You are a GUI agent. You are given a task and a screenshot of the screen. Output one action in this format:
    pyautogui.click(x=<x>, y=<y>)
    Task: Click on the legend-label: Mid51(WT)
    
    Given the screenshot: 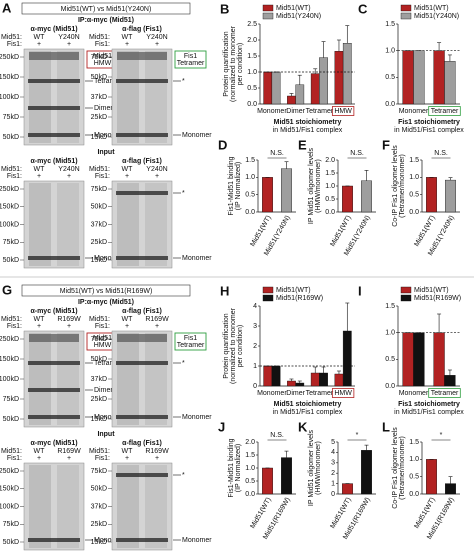 What is the action you would take?
    pyautogui.click(x=431, y=290)
    